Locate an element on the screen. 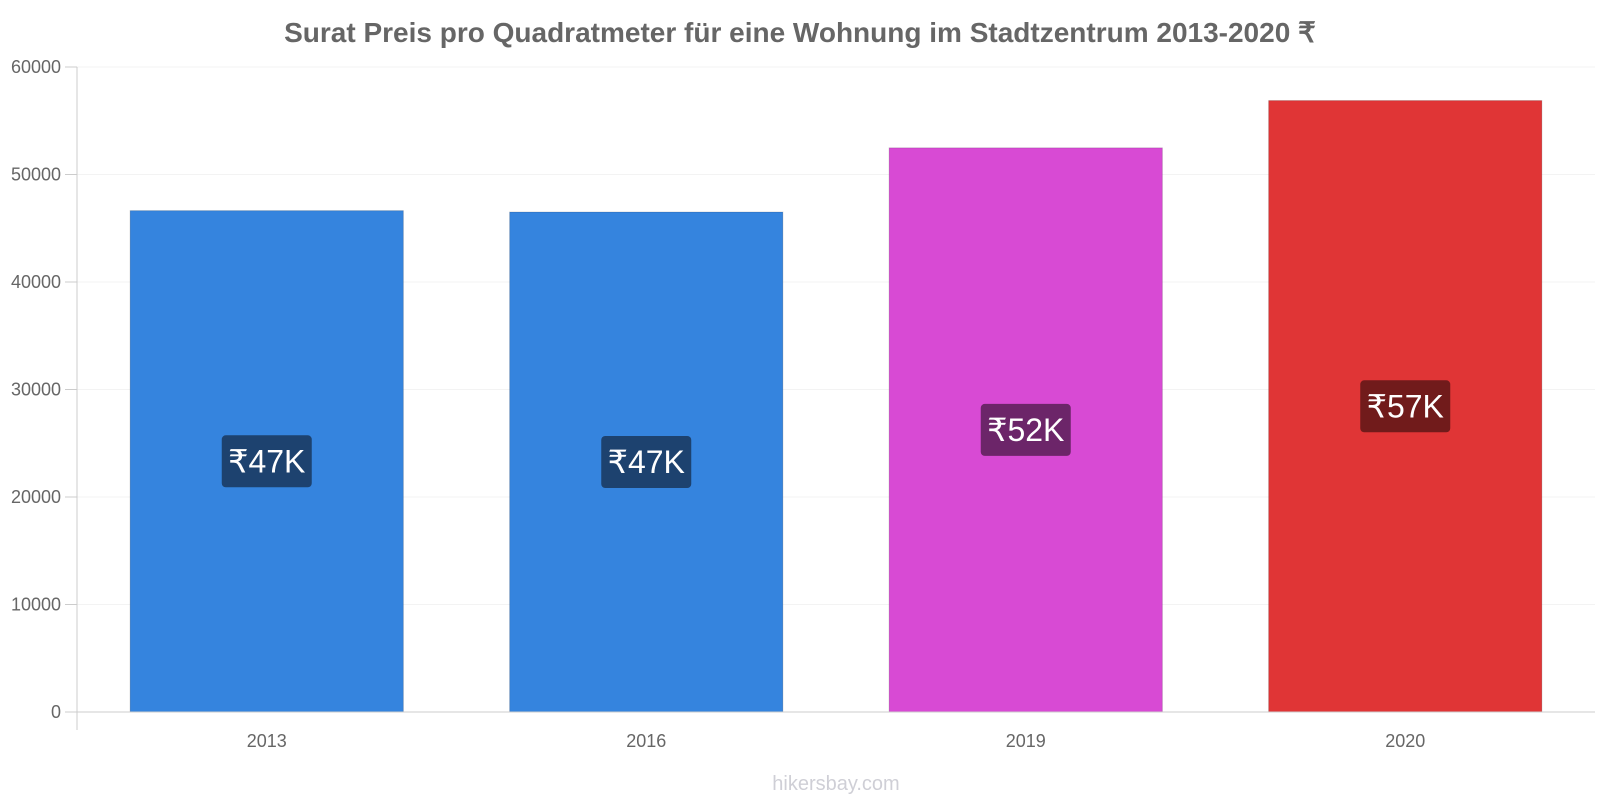 The height and width of the screenshot is (800, 1600). x-tick-label: 2020 is located at coordinates (1405, 741).